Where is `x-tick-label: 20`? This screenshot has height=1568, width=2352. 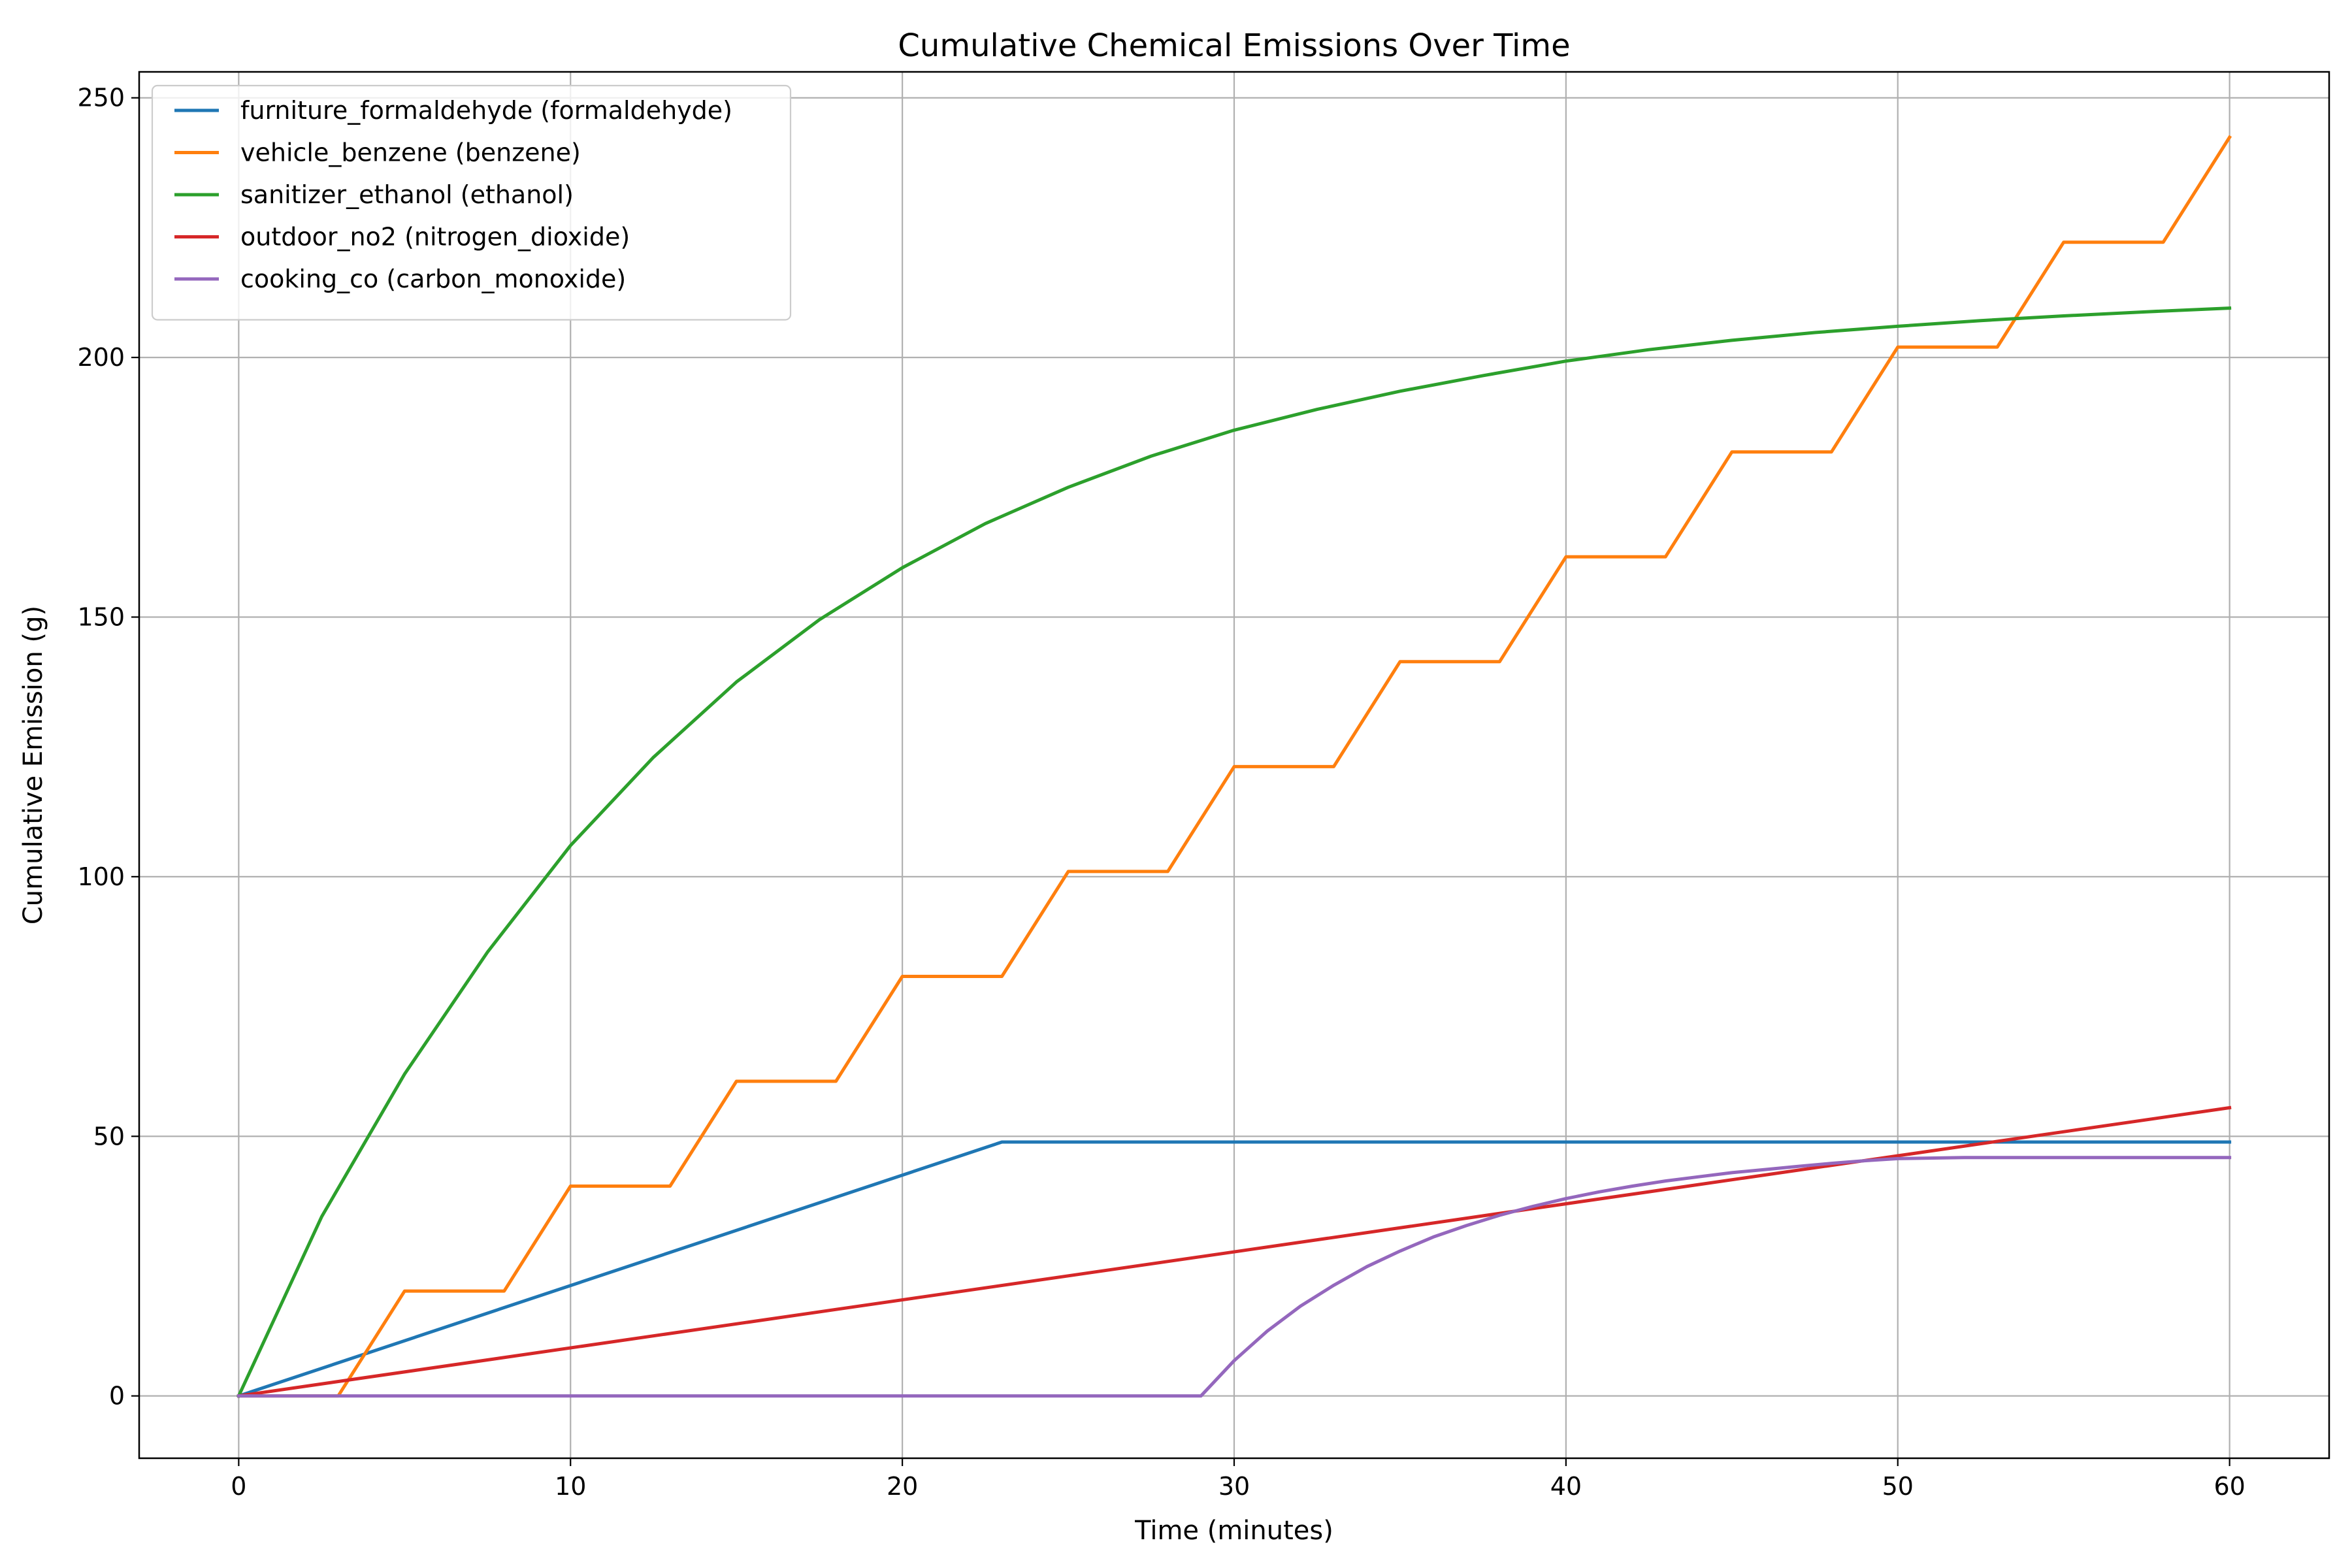
x-tick-label: 20 is located at coordinates (902, 1486).